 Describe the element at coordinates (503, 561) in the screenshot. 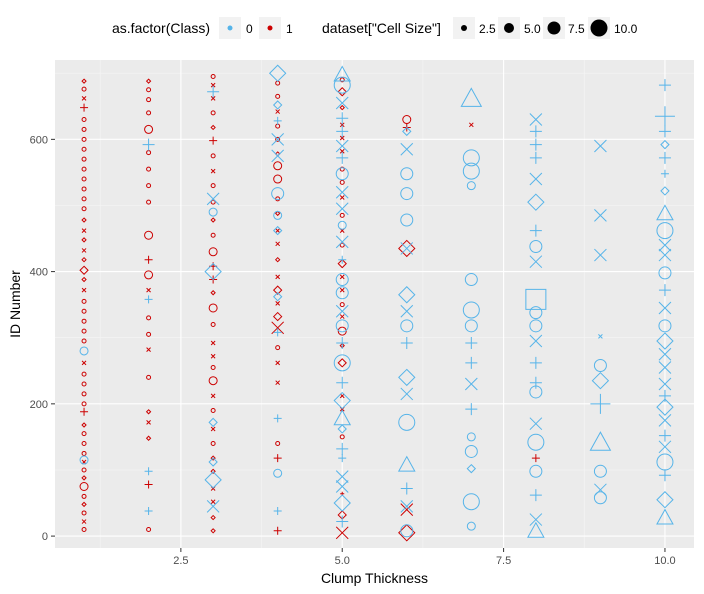

I see `x-tick-label: 7.5` at that location.